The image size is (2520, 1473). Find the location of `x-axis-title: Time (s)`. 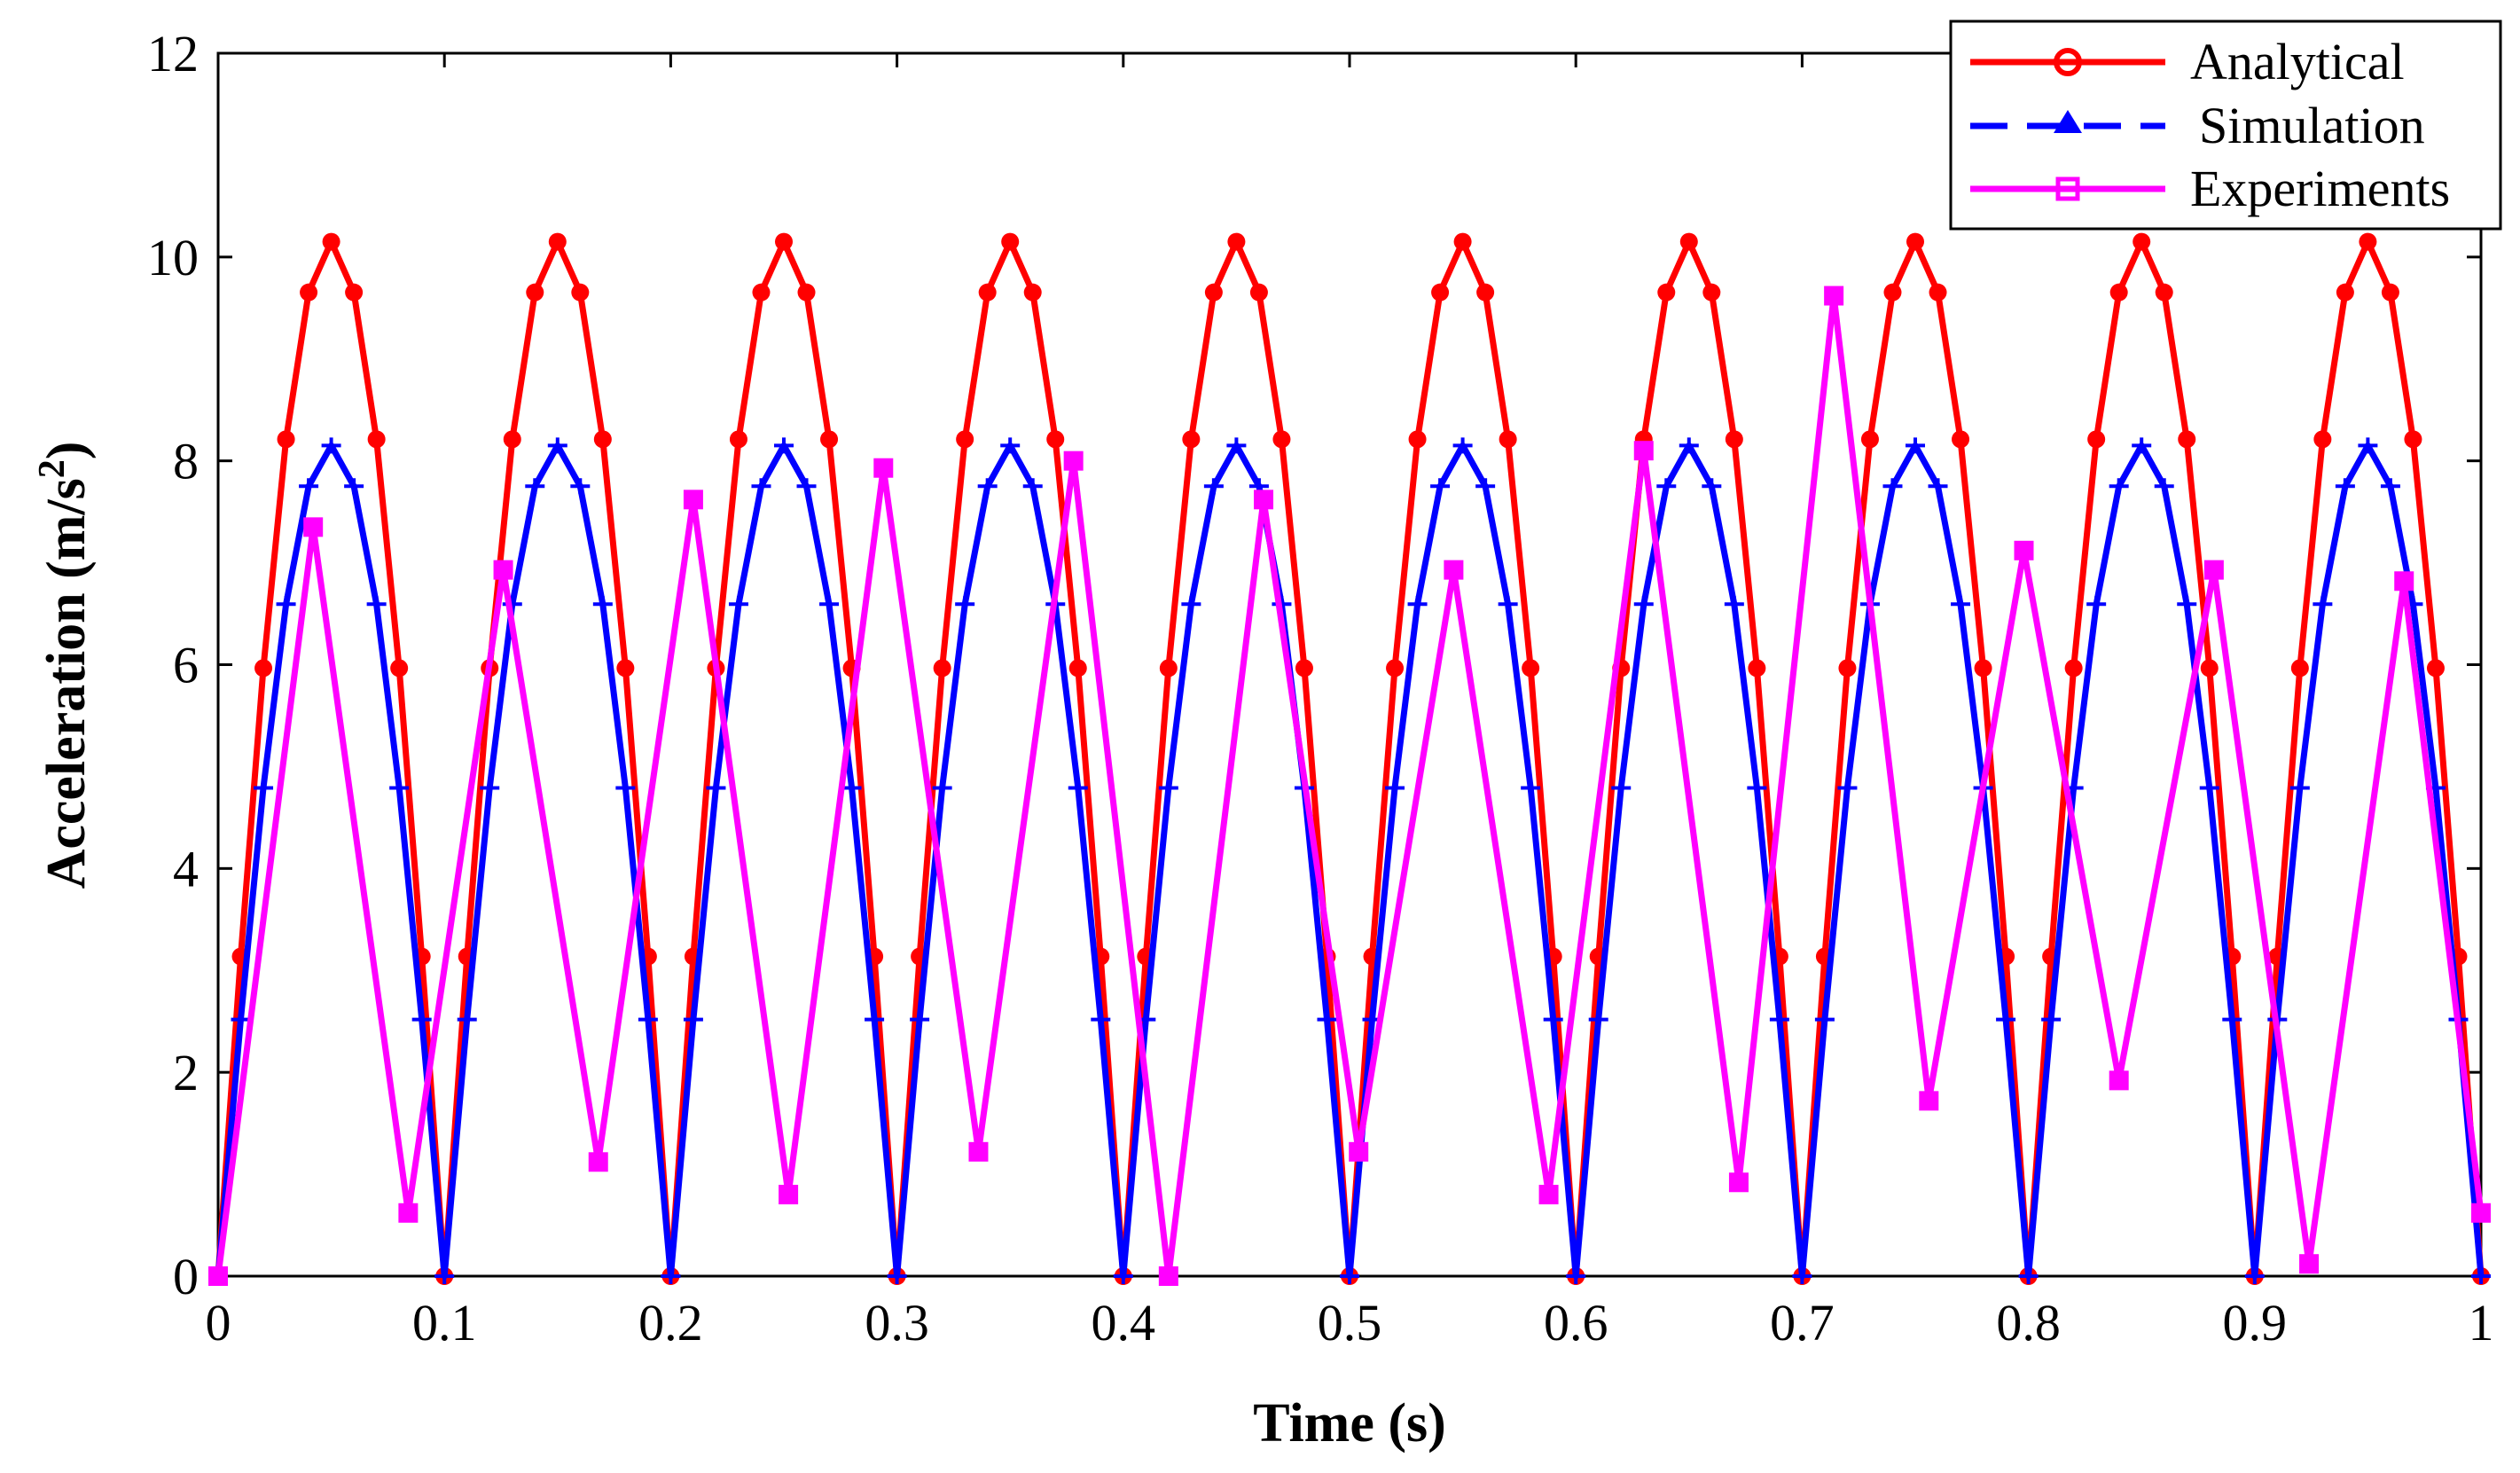

x-axis-title: Time (s) is located at coordinates (1349, 1423).